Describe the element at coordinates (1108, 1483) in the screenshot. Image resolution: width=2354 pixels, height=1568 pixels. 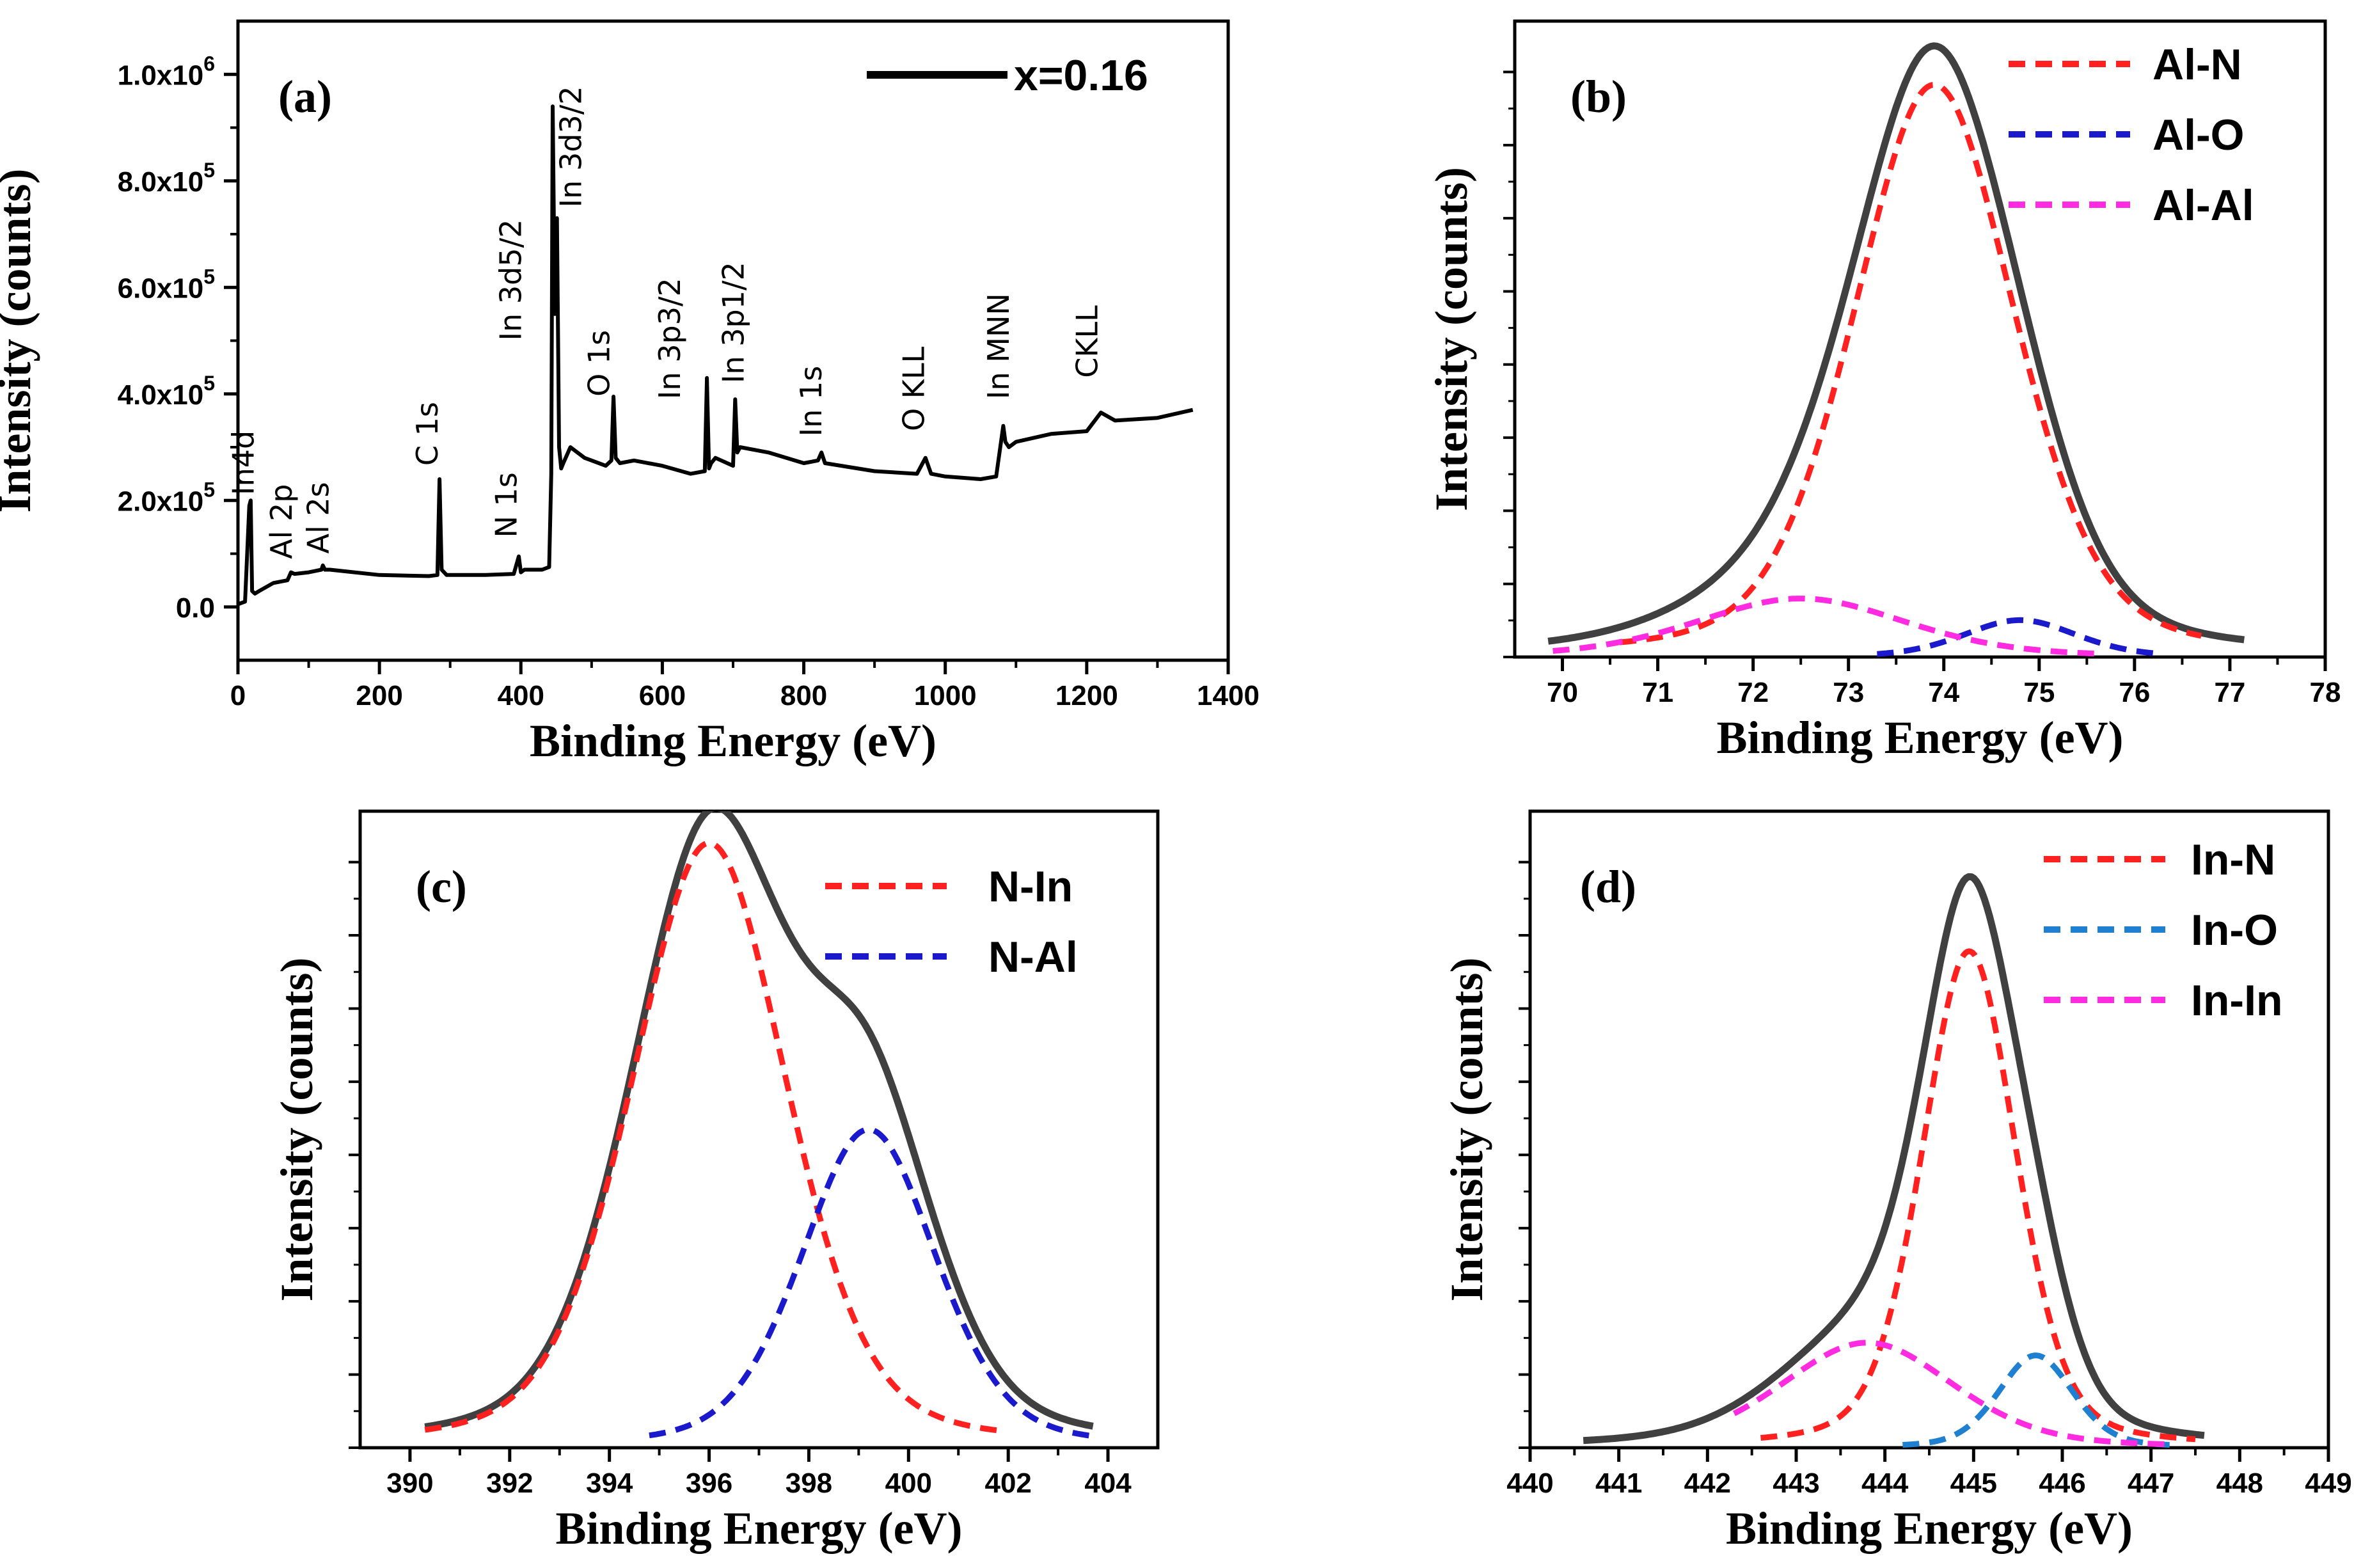
I see `x-tick-label: 404` at that location.